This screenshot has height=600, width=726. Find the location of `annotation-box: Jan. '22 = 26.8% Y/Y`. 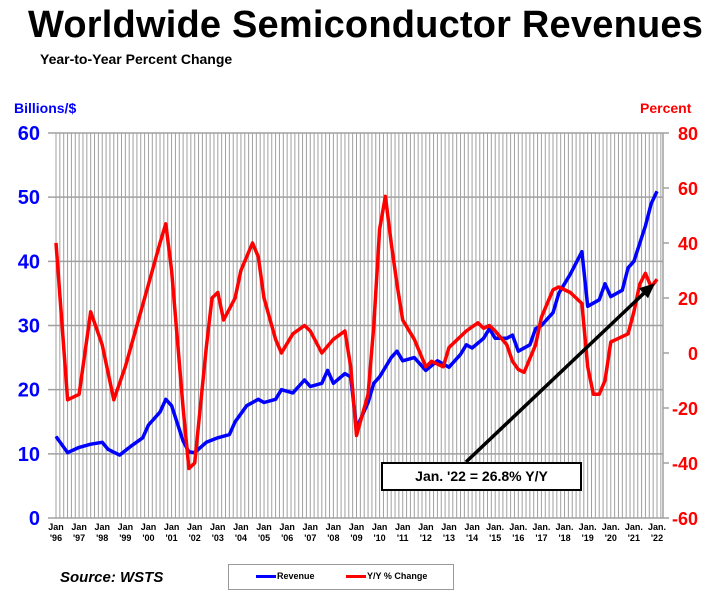

annotation-box: Jan. '22 = 26.8% Y/Y is located at coordinates (481, 476).